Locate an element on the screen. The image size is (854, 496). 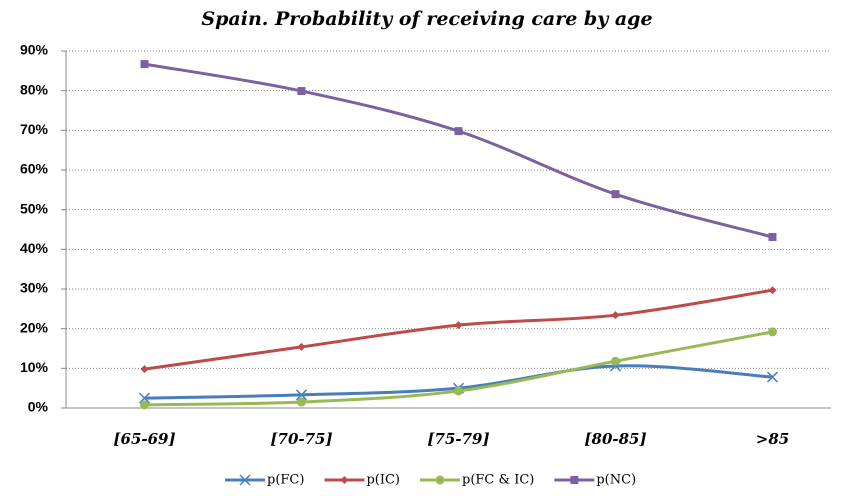
legend-label: p(NC) is located at coordinates (616, 480).